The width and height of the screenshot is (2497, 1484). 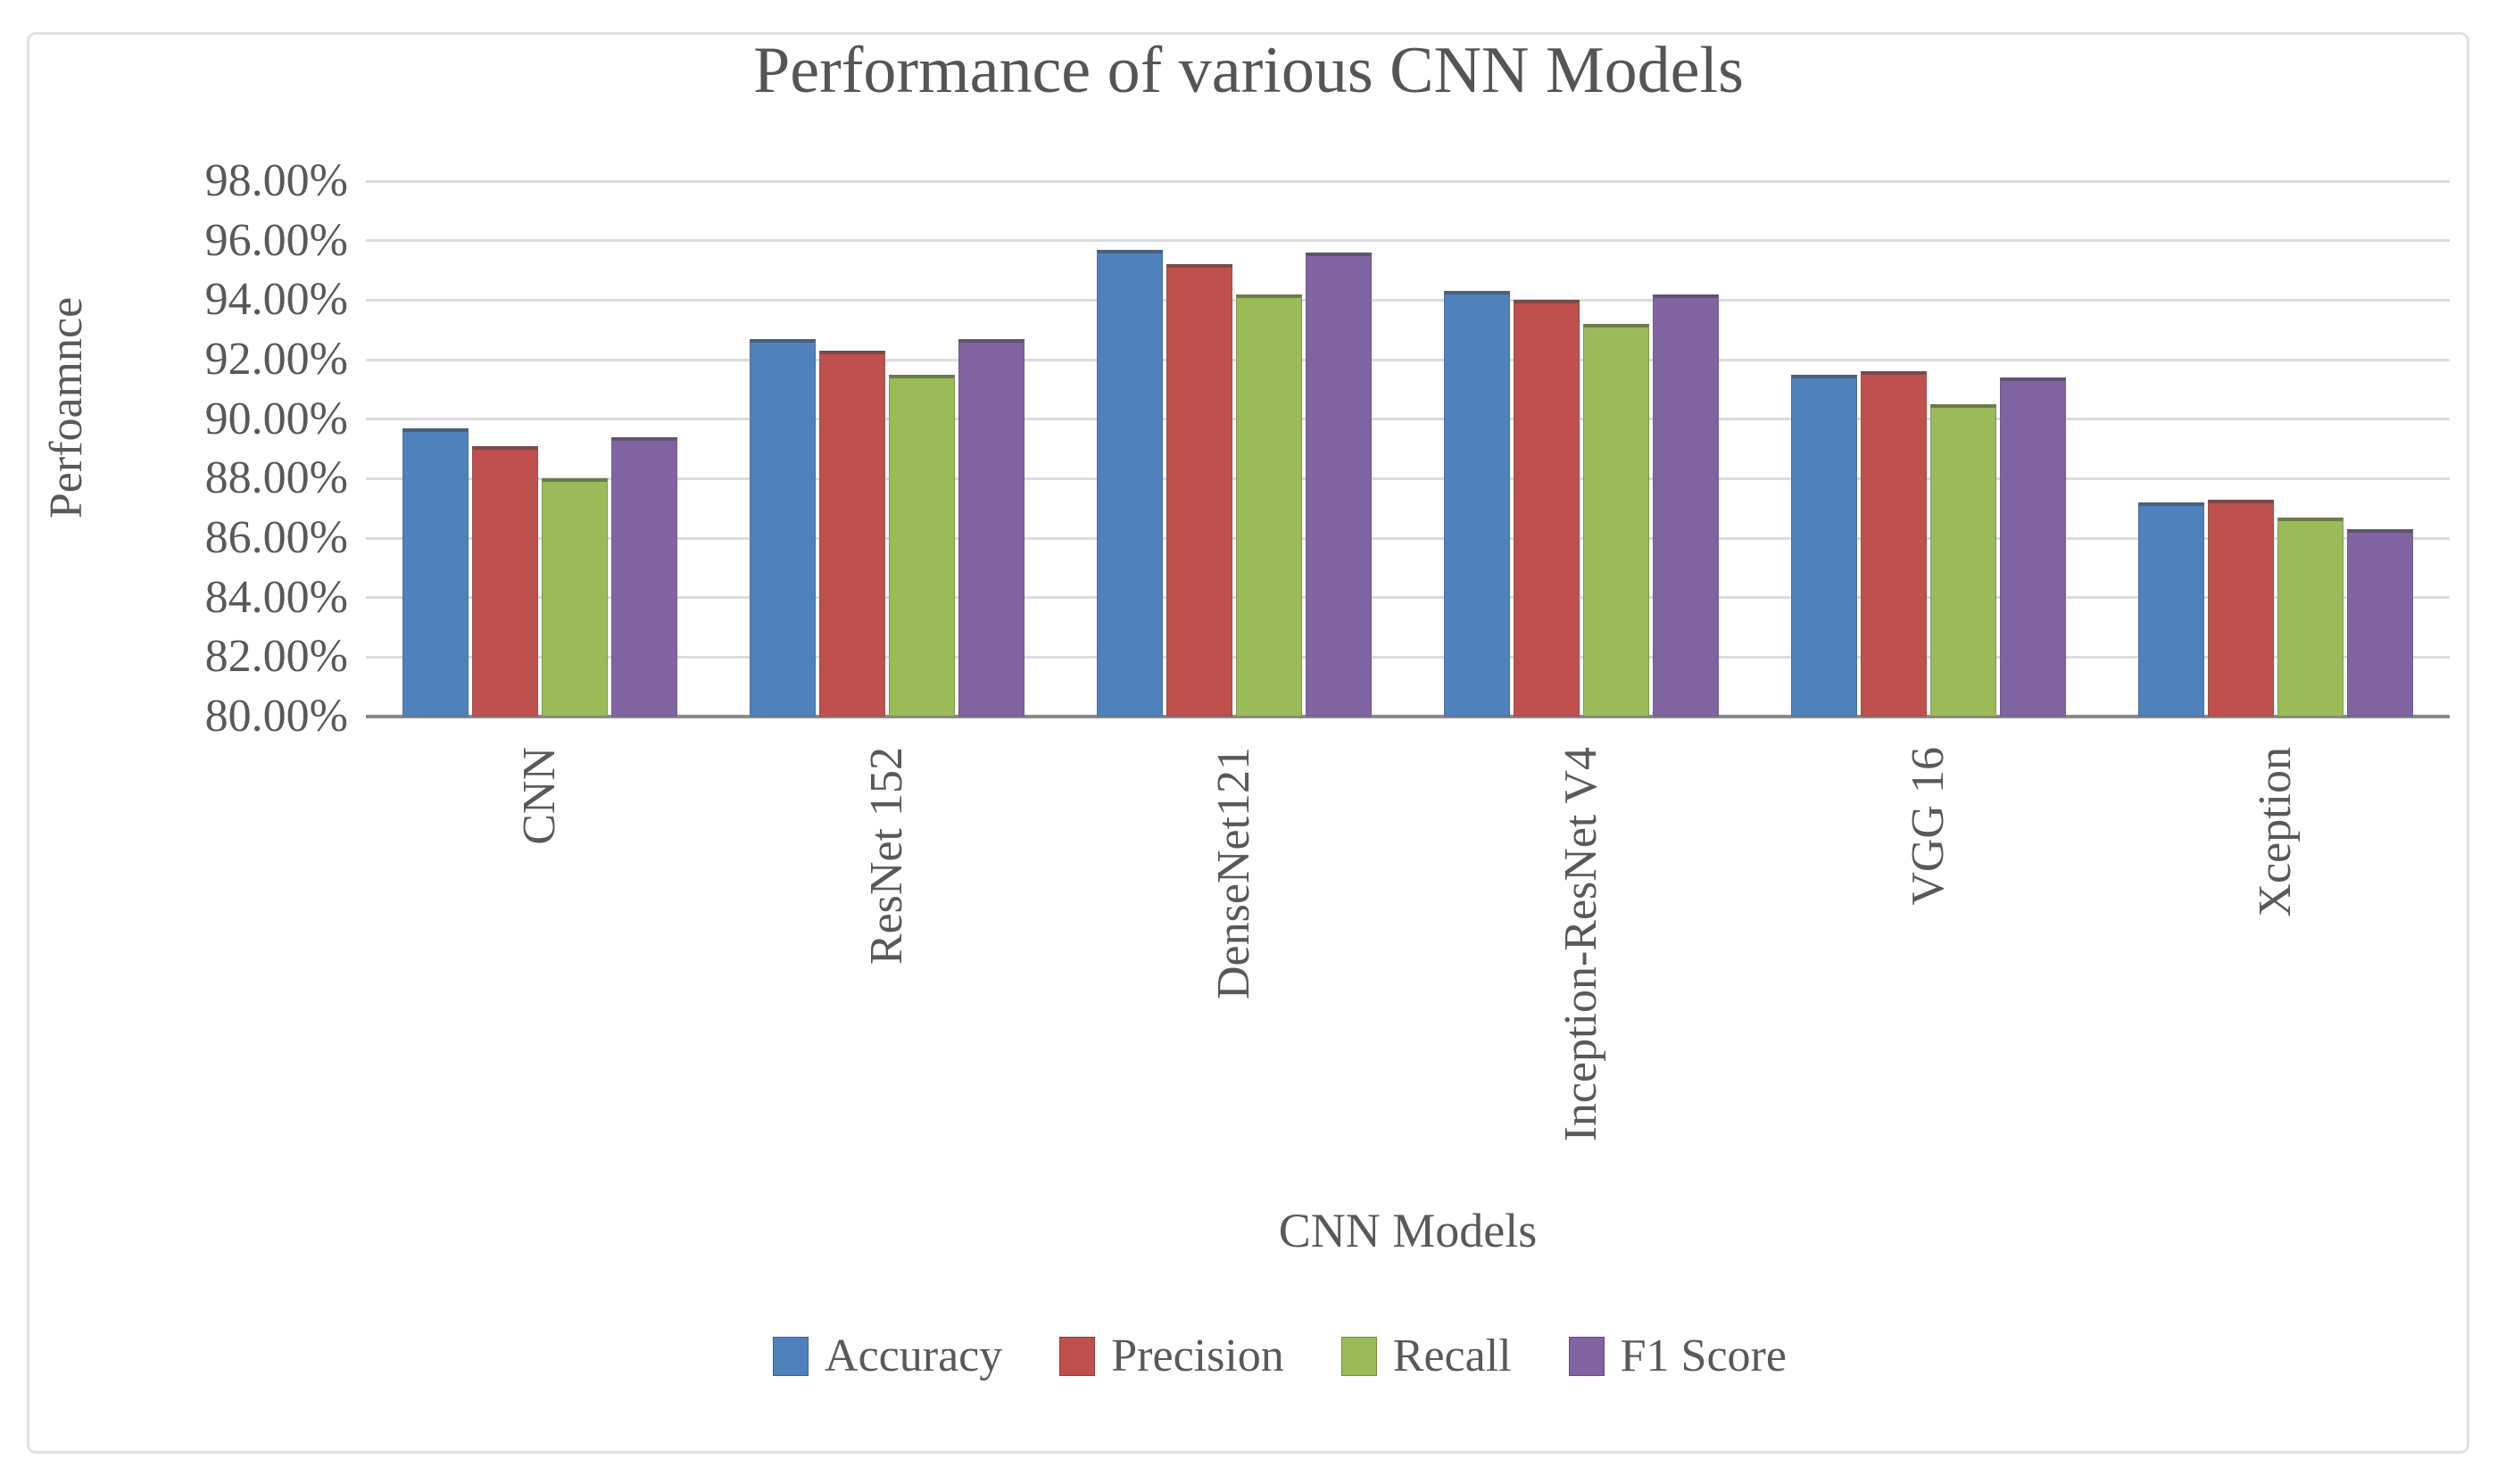 I want to click on legend-item-f1-score: F1 Score, so click(x=1677, y=1356).